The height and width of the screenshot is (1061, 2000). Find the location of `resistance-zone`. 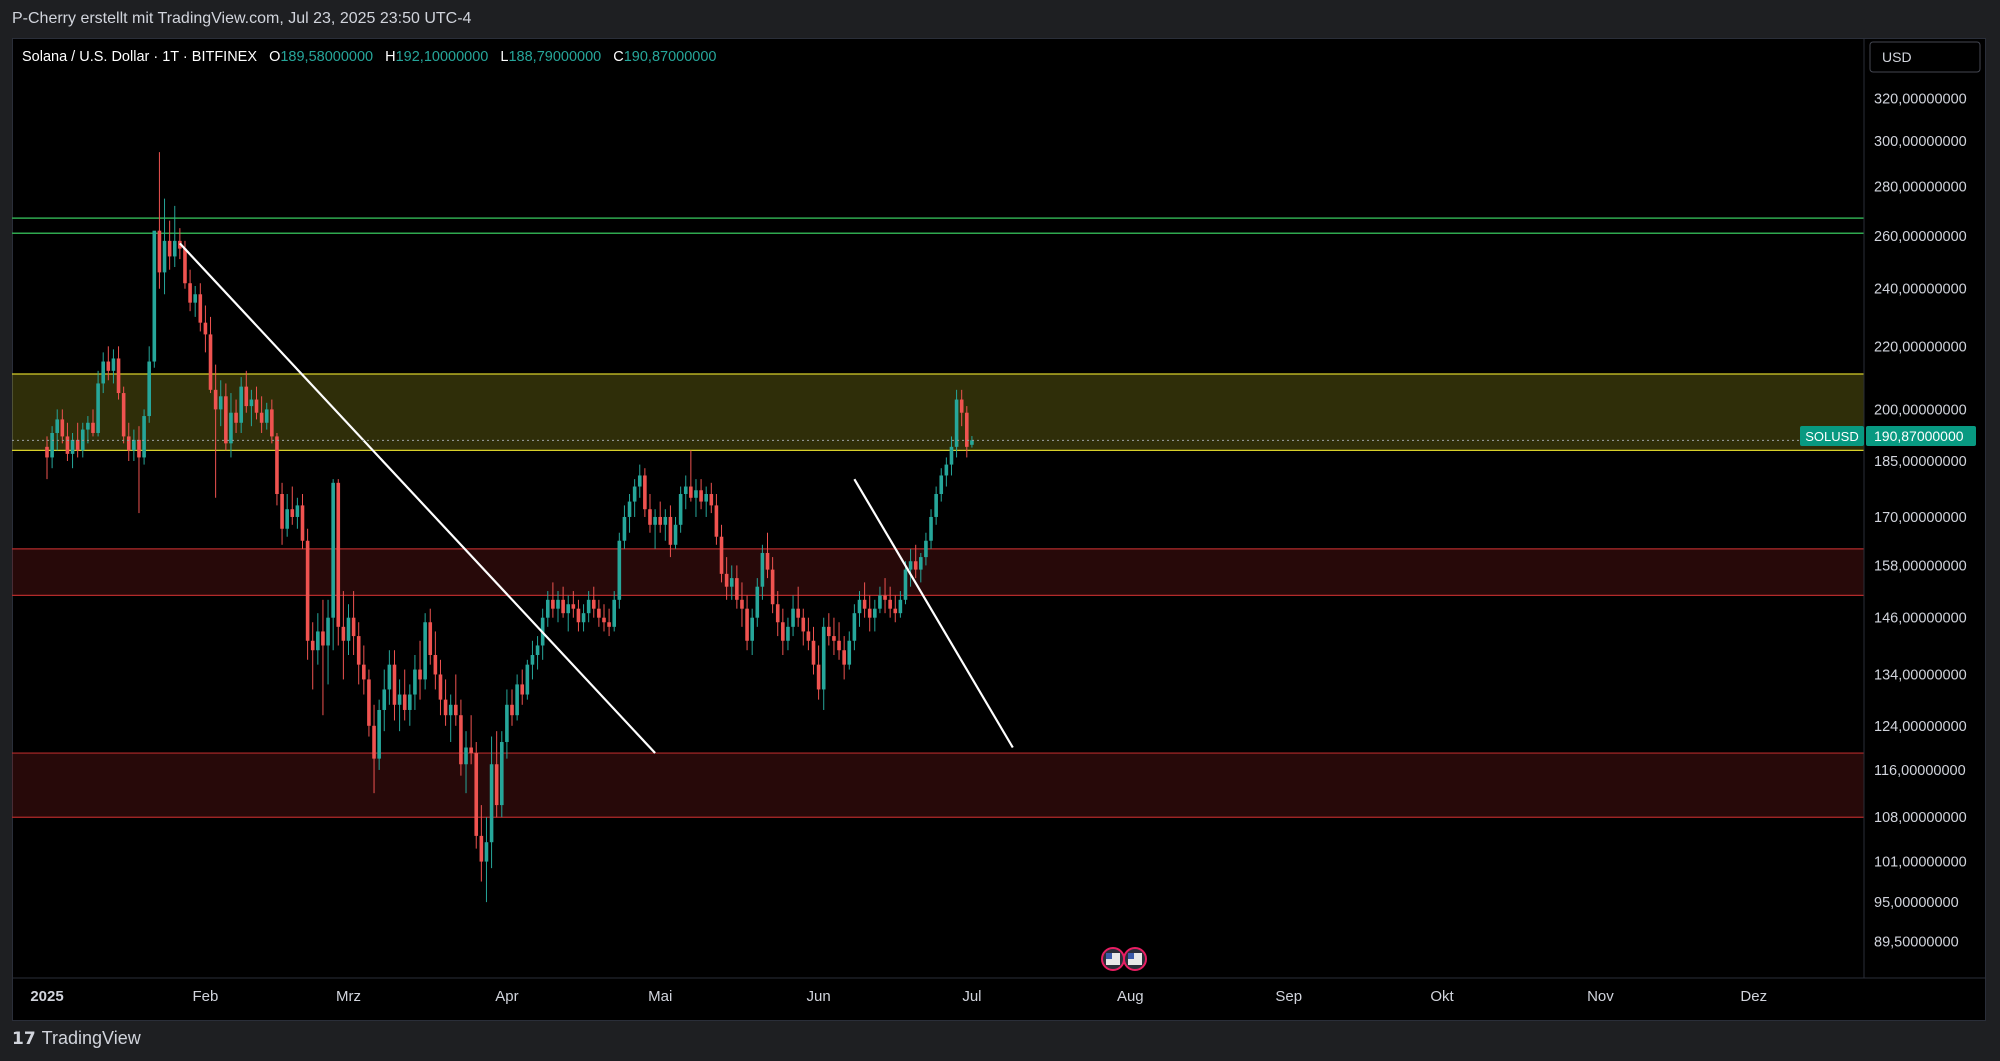

resistance-zone is located at coordinates (938, 412).